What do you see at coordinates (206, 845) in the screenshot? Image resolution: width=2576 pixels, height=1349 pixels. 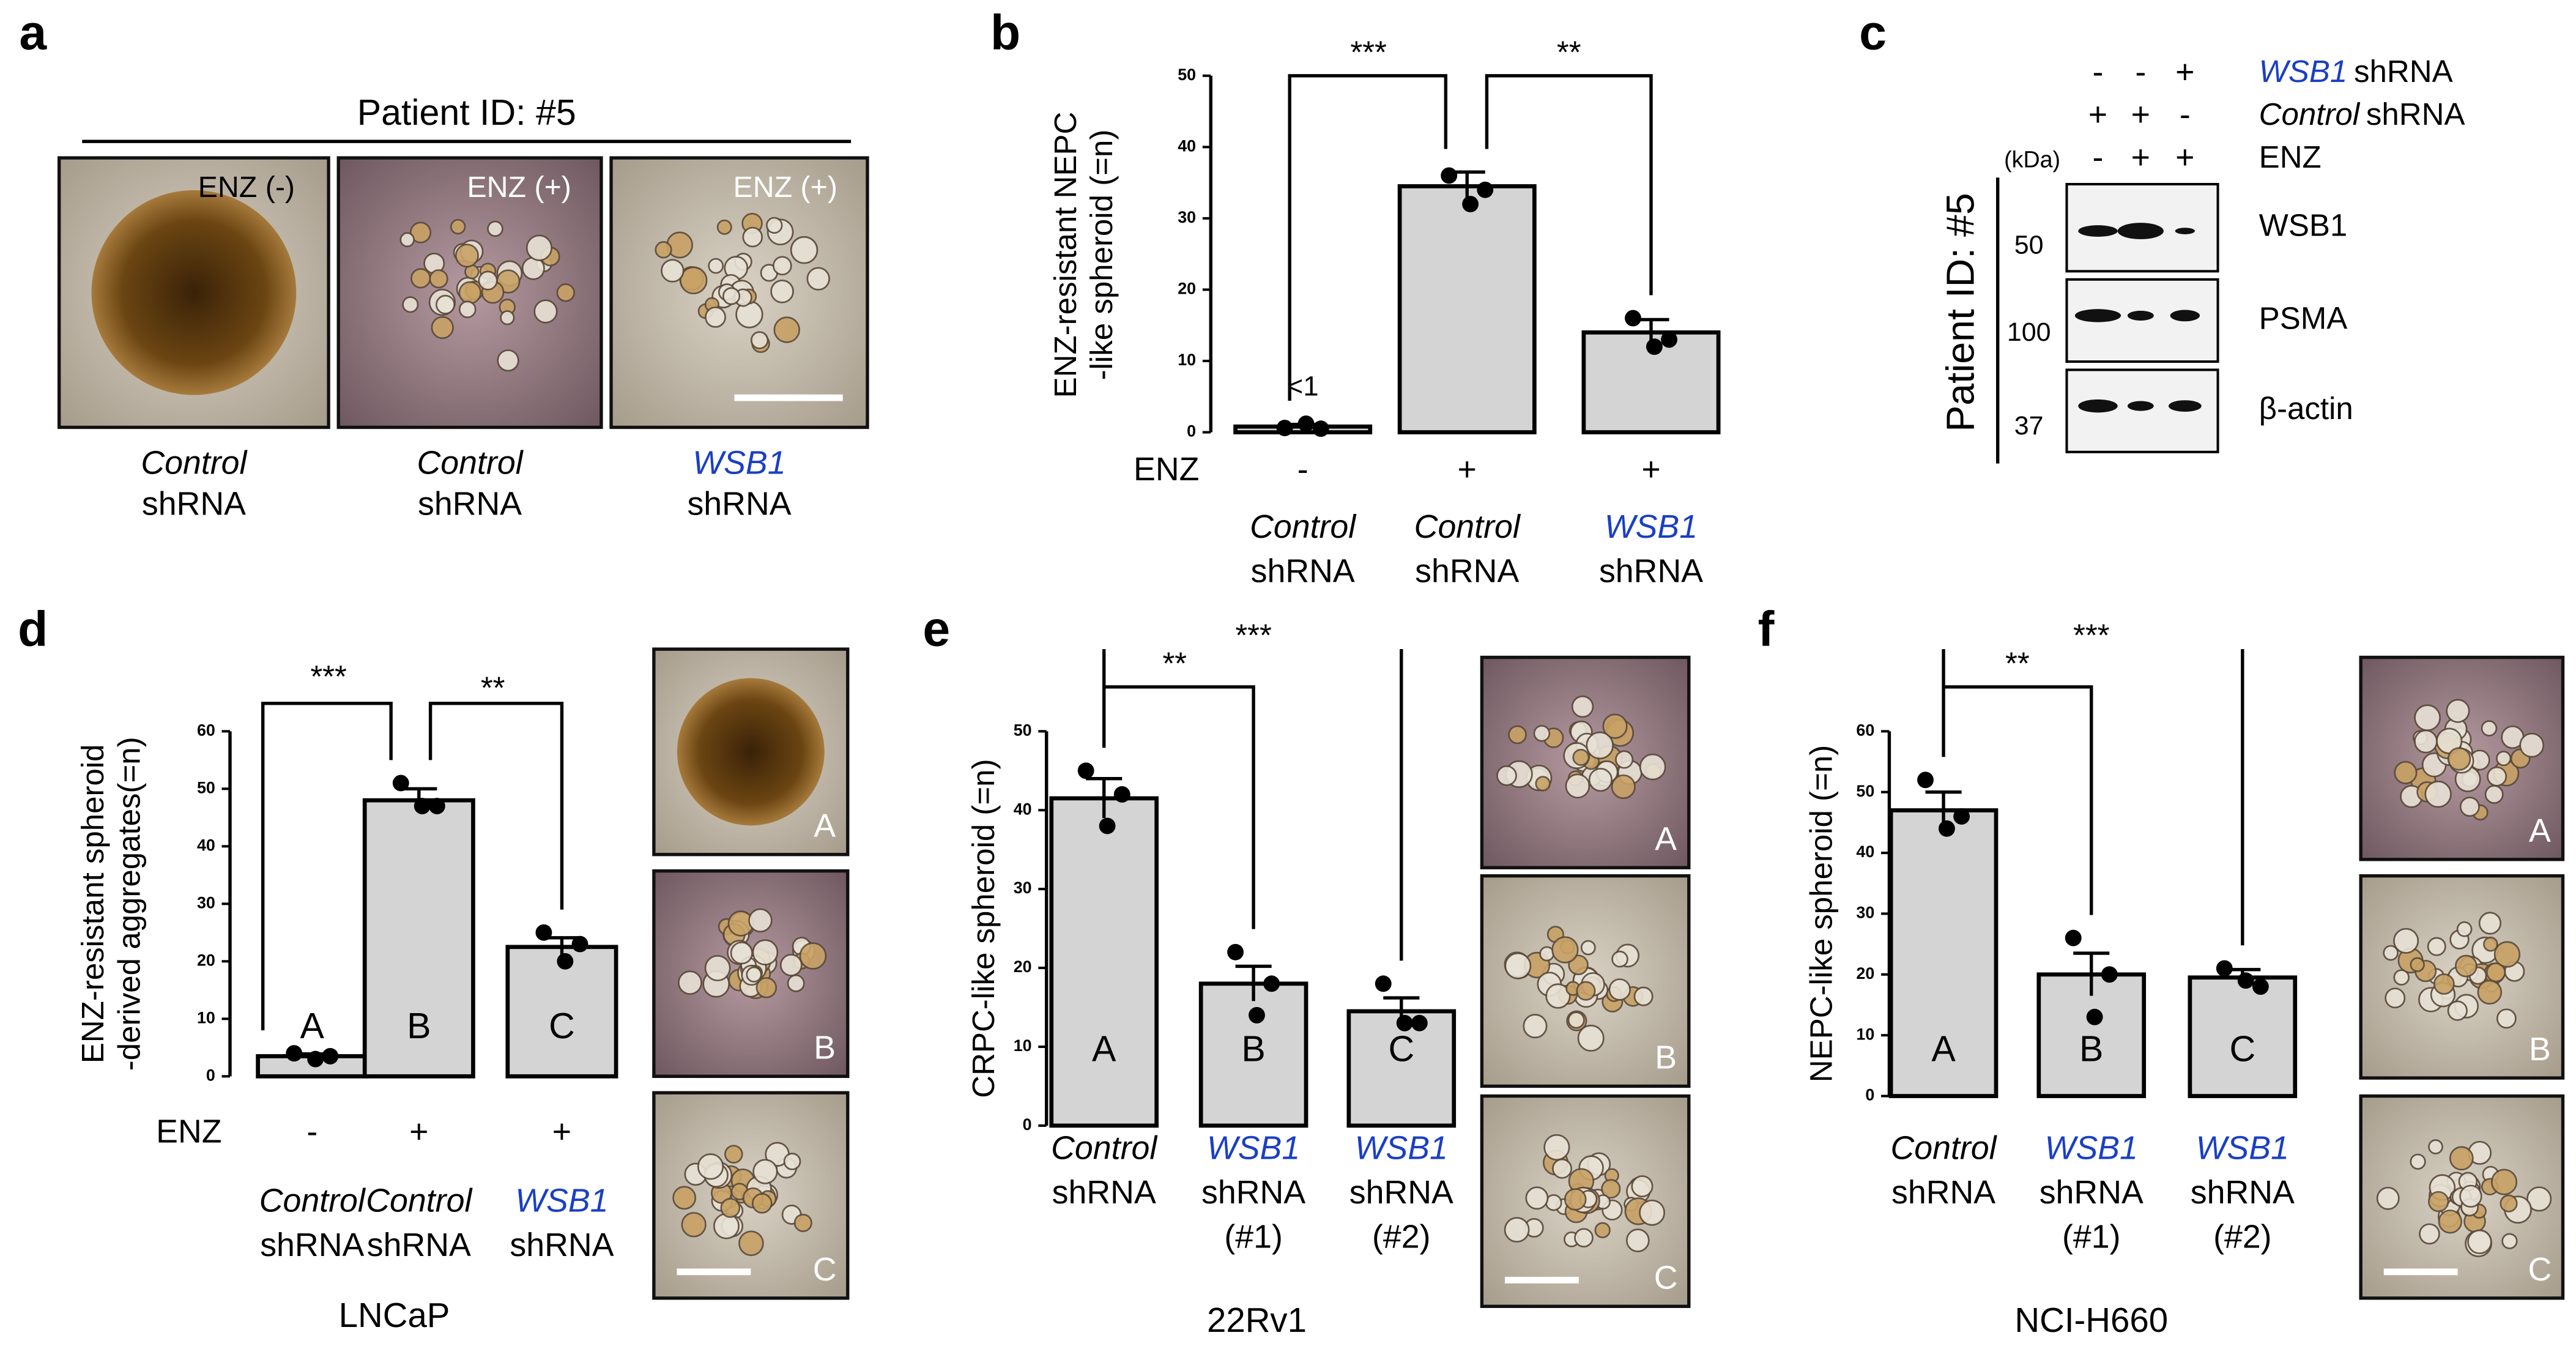 I see `y-tick-label: 40` at bounding box center [206, 845].